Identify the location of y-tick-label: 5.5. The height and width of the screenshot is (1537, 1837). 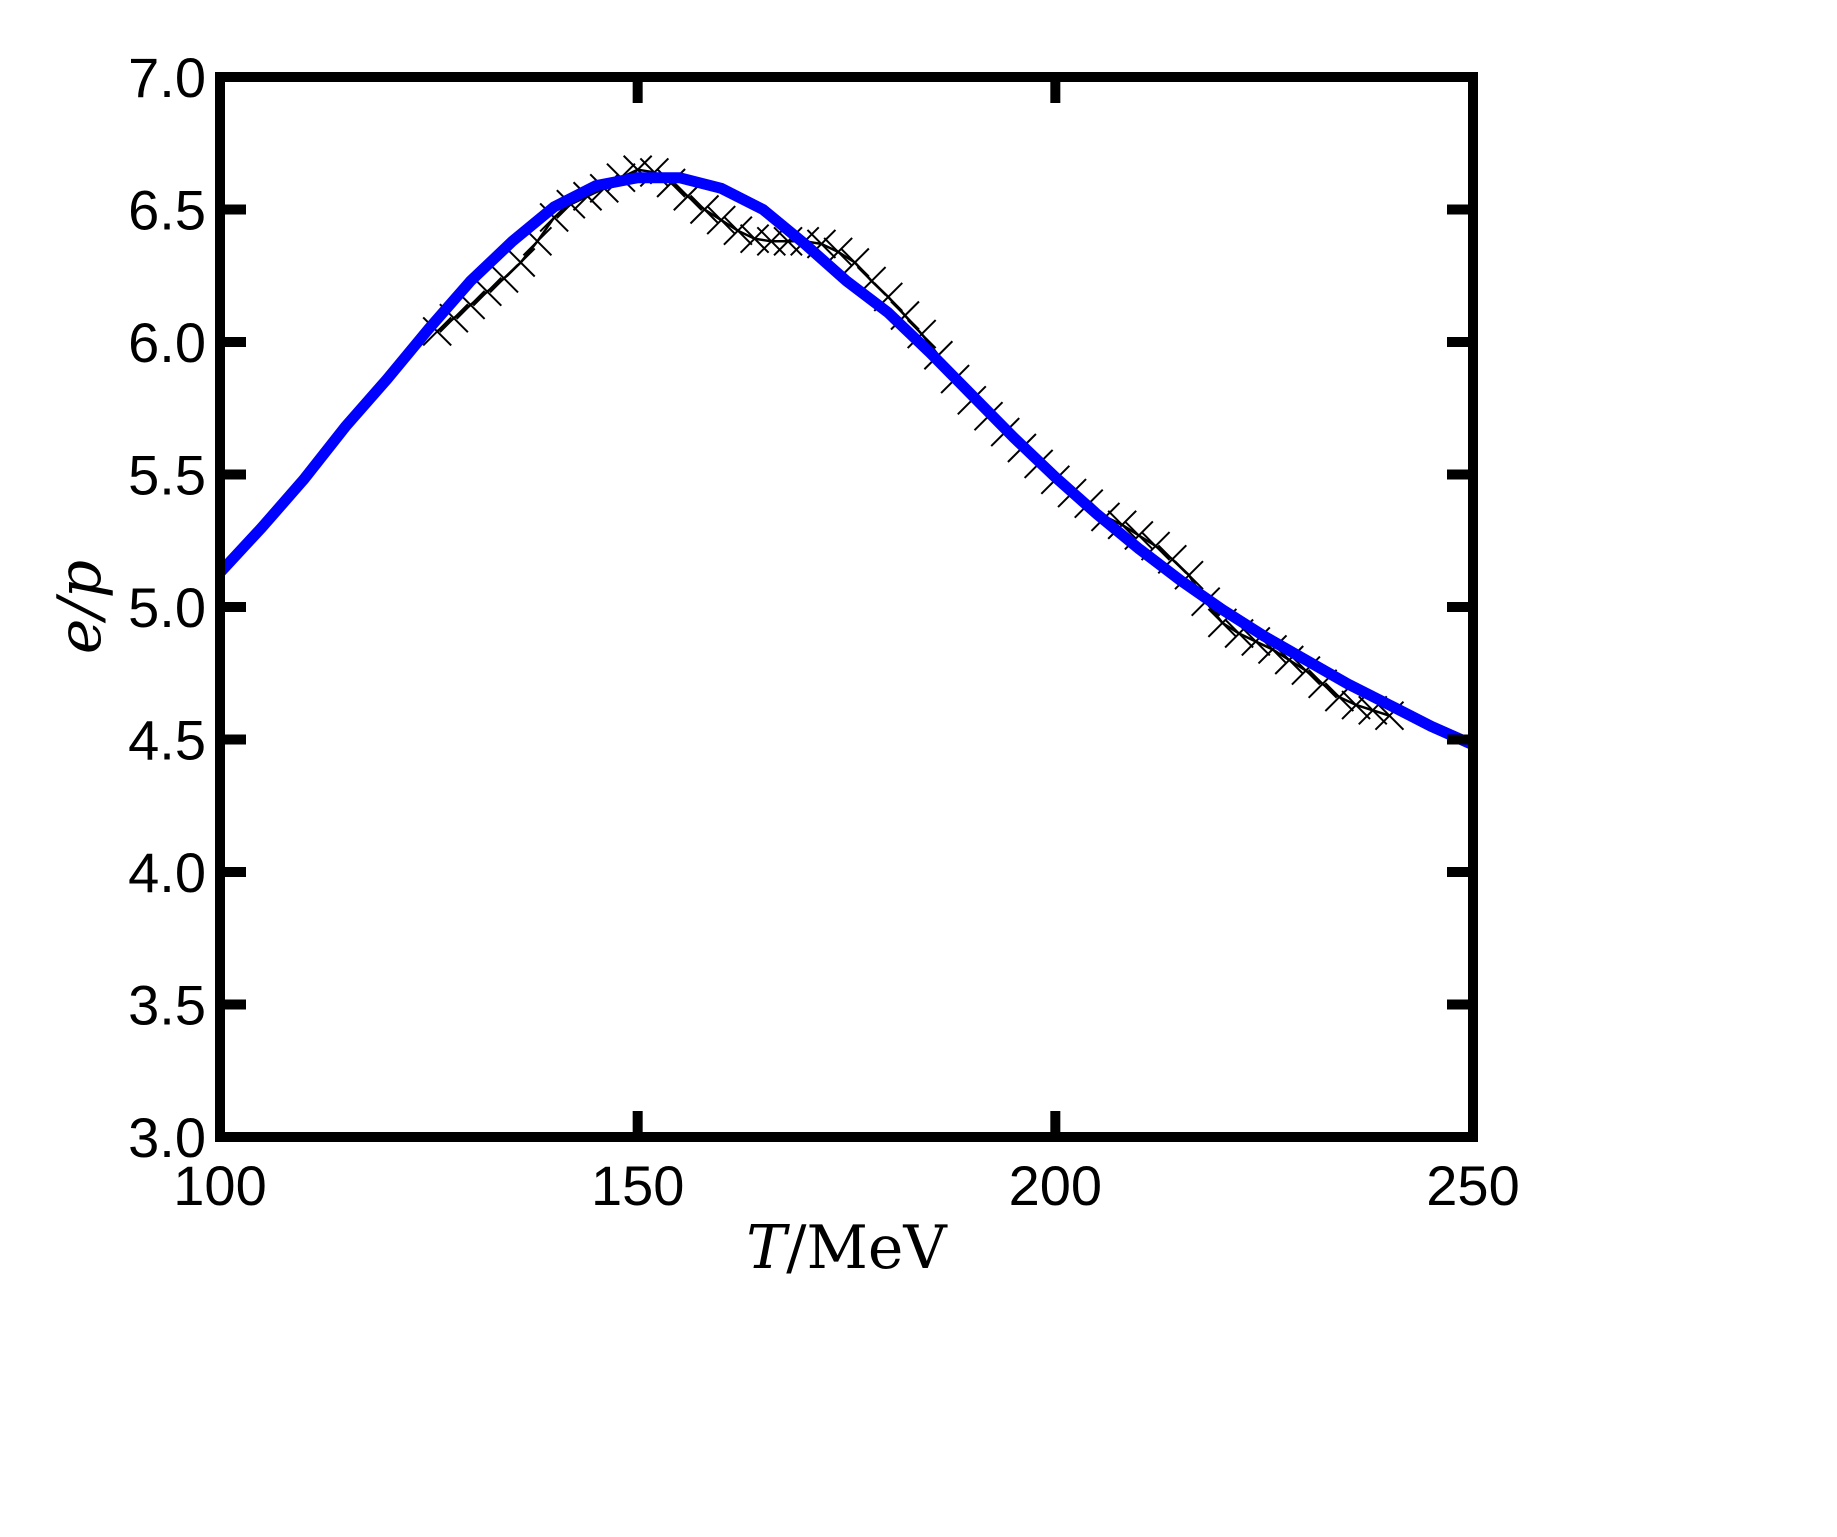
(167, 475).